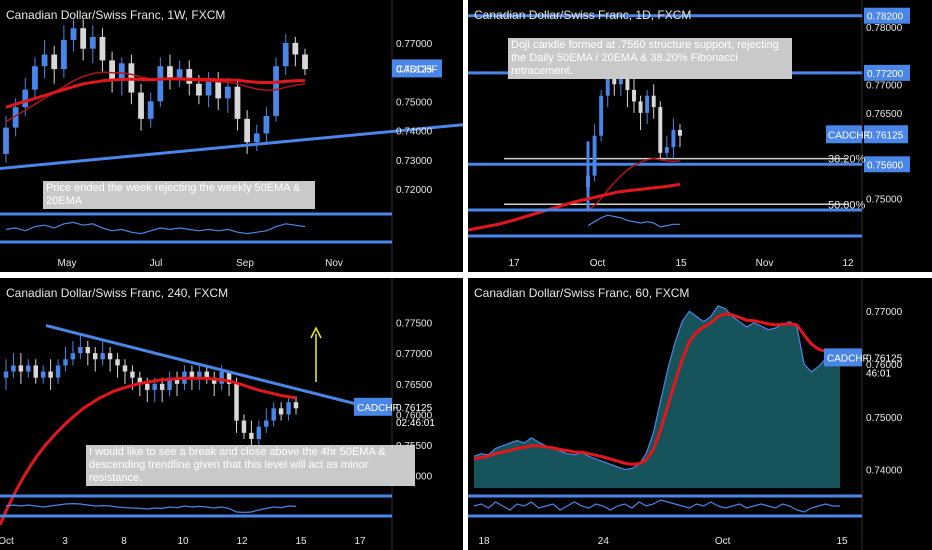 Image resolution: width=932 pixels, height=550 pixels. I want to click on fib-label: 38.20%, so click(847, 160).